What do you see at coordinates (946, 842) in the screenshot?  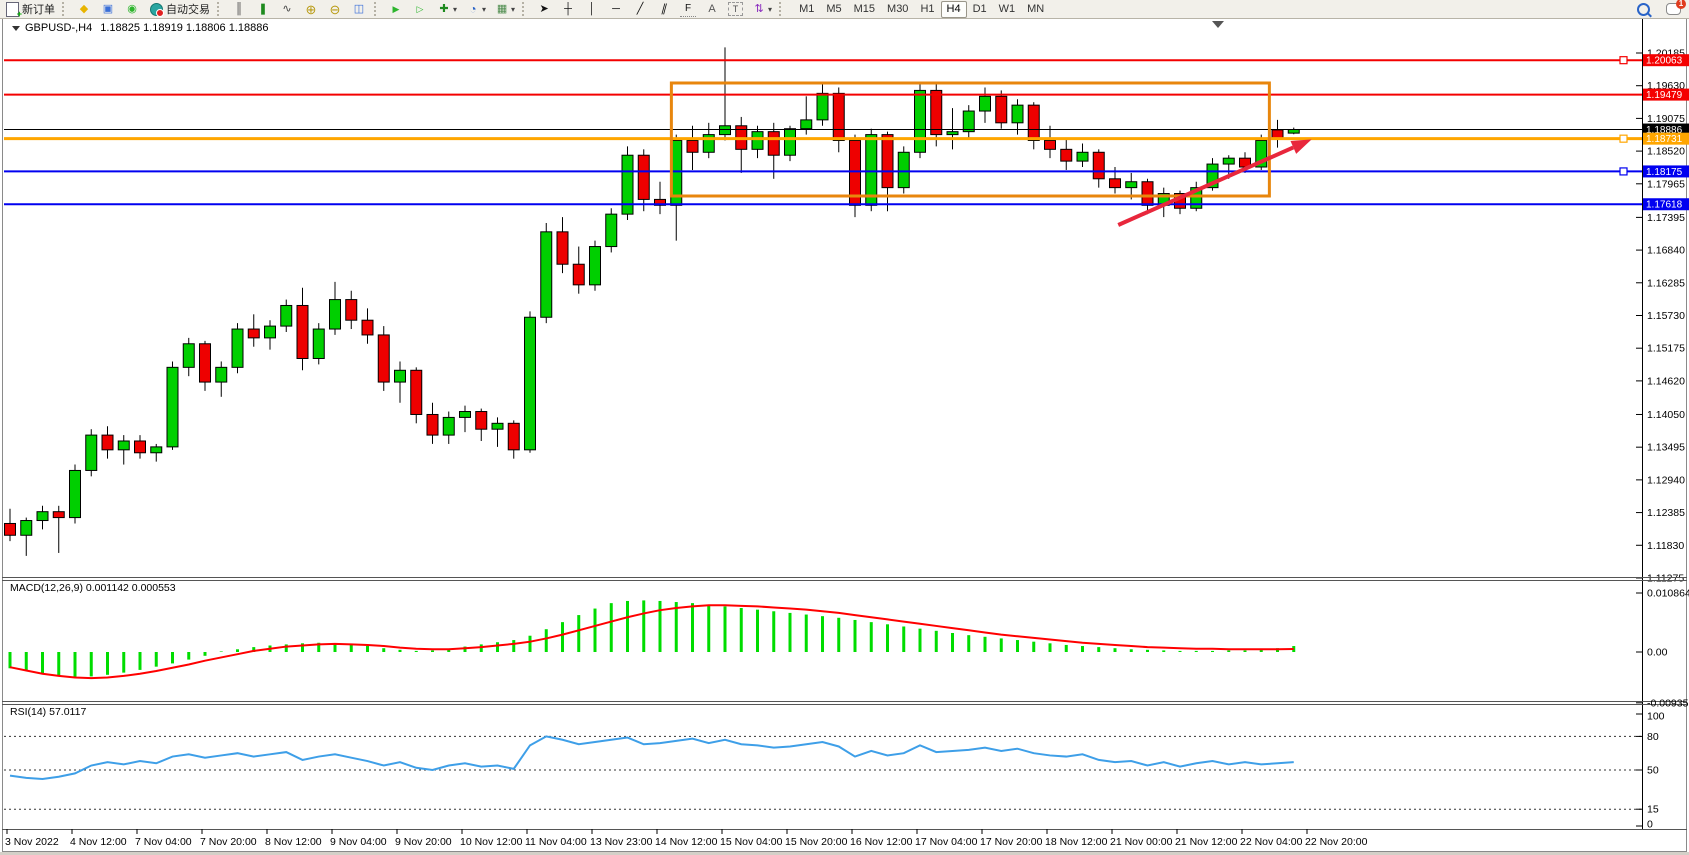 I see `time-tick-label: 17 Nov 04:00` at bounding box center [946, 842].